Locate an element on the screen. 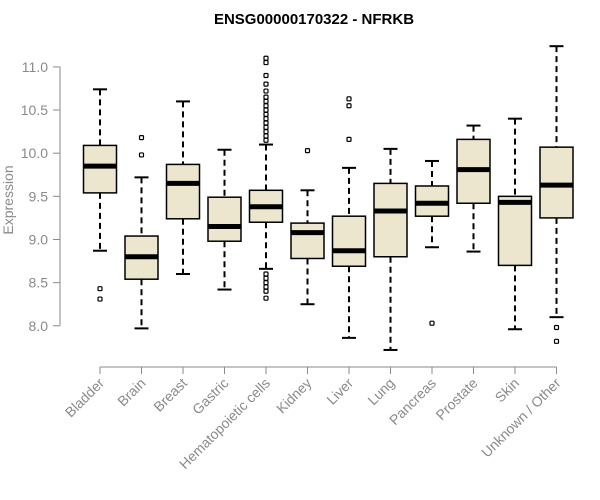  y-axis: 8.0 8.5 9.0 9.5 10.0 10.5 11.0 is located at coordinates (41, 196).